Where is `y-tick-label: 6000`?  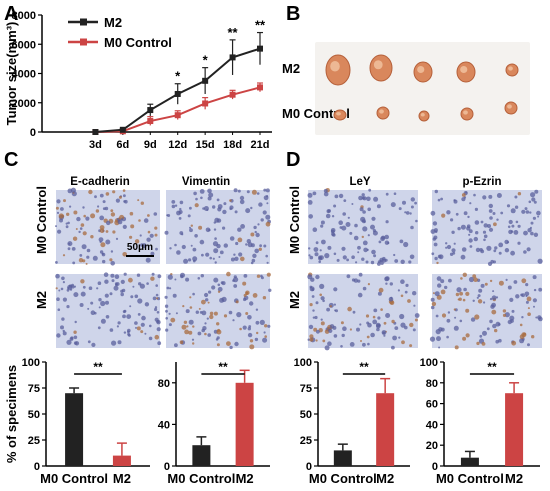
y-tick-label: 6000 is located at coordinates (24, 45).